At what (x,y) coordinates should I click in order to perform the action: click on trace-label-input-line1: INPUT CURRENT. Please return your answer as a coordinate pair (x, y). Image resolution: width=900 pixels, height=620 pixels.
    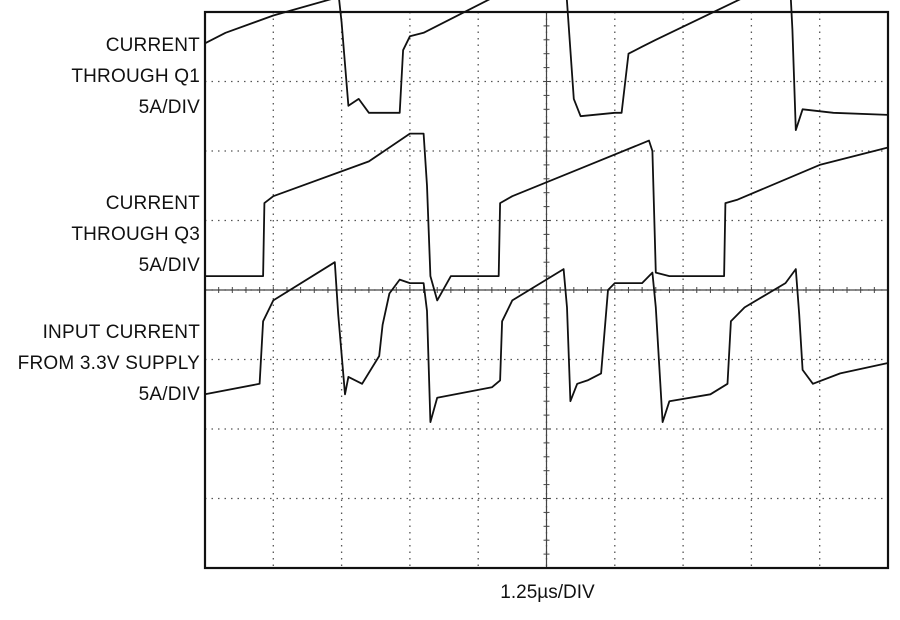
    Looking at the image, I should click on (121, 332).